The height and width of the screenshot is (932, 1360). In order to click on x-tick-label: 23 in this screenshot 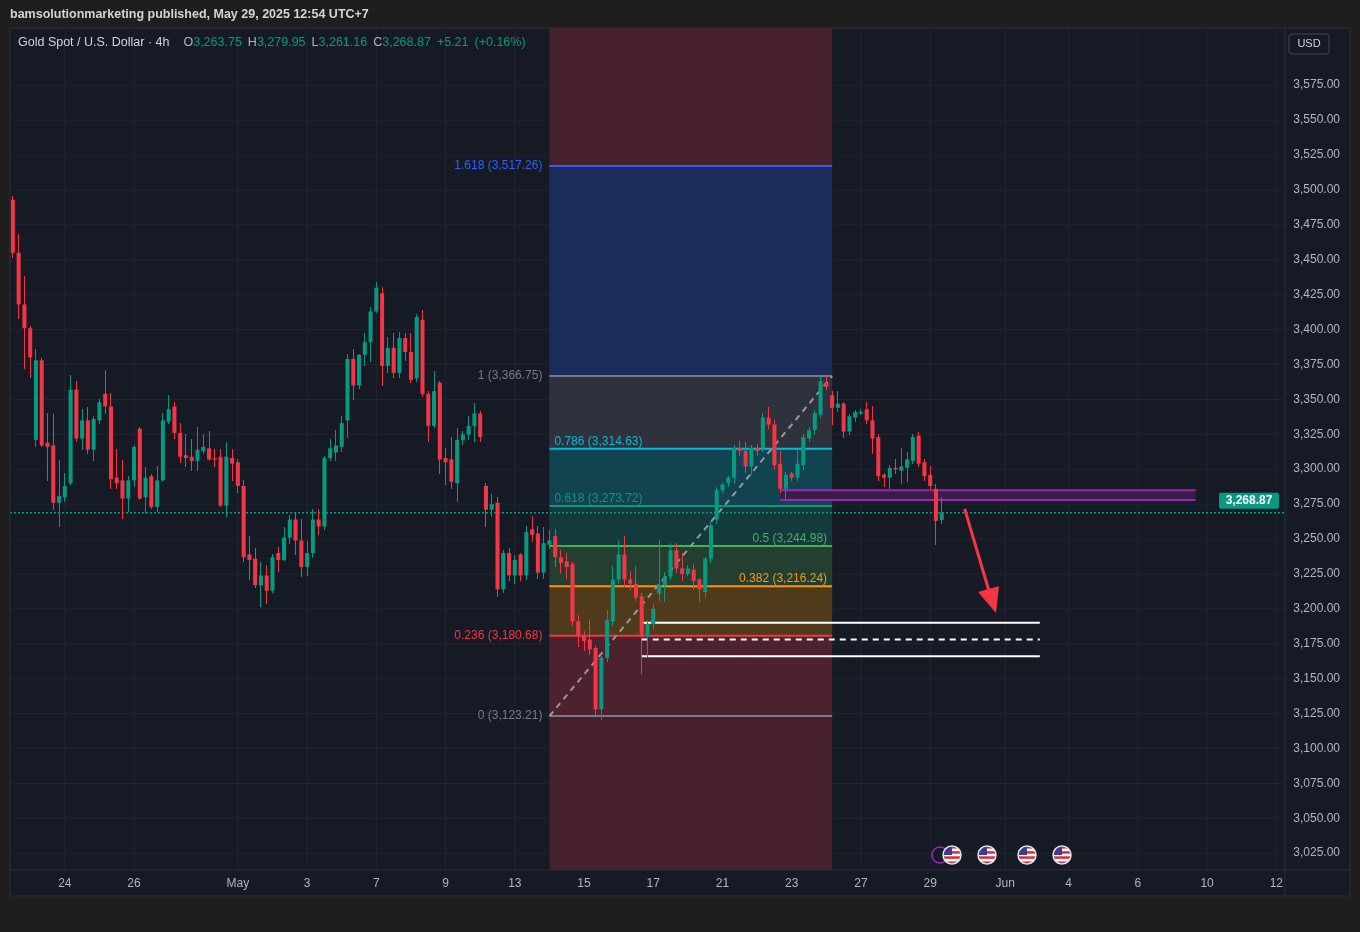, I will do `click(792, 883)`.